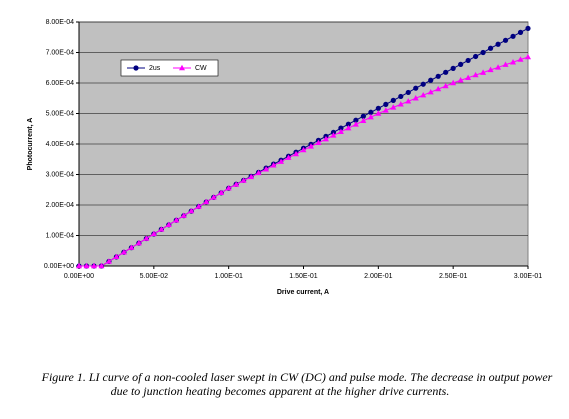 The image size is (569, 419). I want to click on y-tick-label: 2.00E-04, so click(60, 205).